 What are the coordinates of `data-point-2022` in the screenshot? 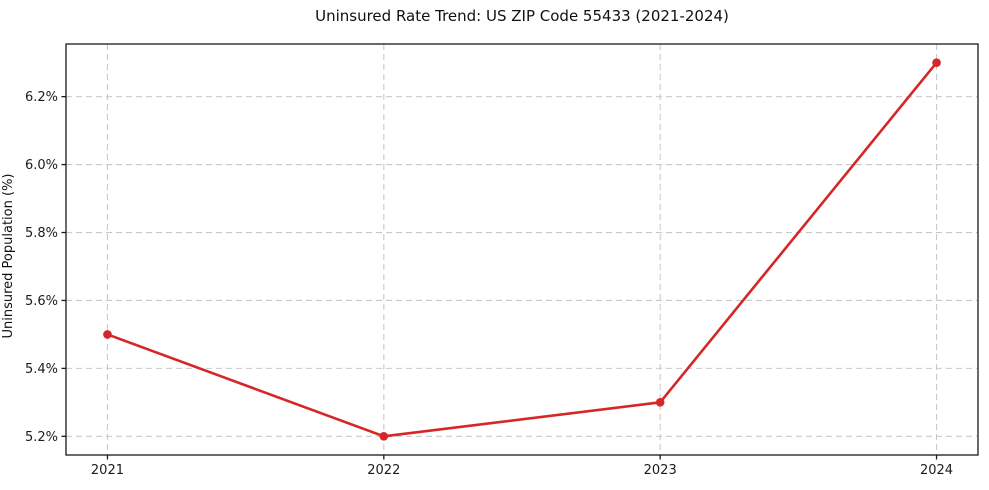 It's located at (384, 436).